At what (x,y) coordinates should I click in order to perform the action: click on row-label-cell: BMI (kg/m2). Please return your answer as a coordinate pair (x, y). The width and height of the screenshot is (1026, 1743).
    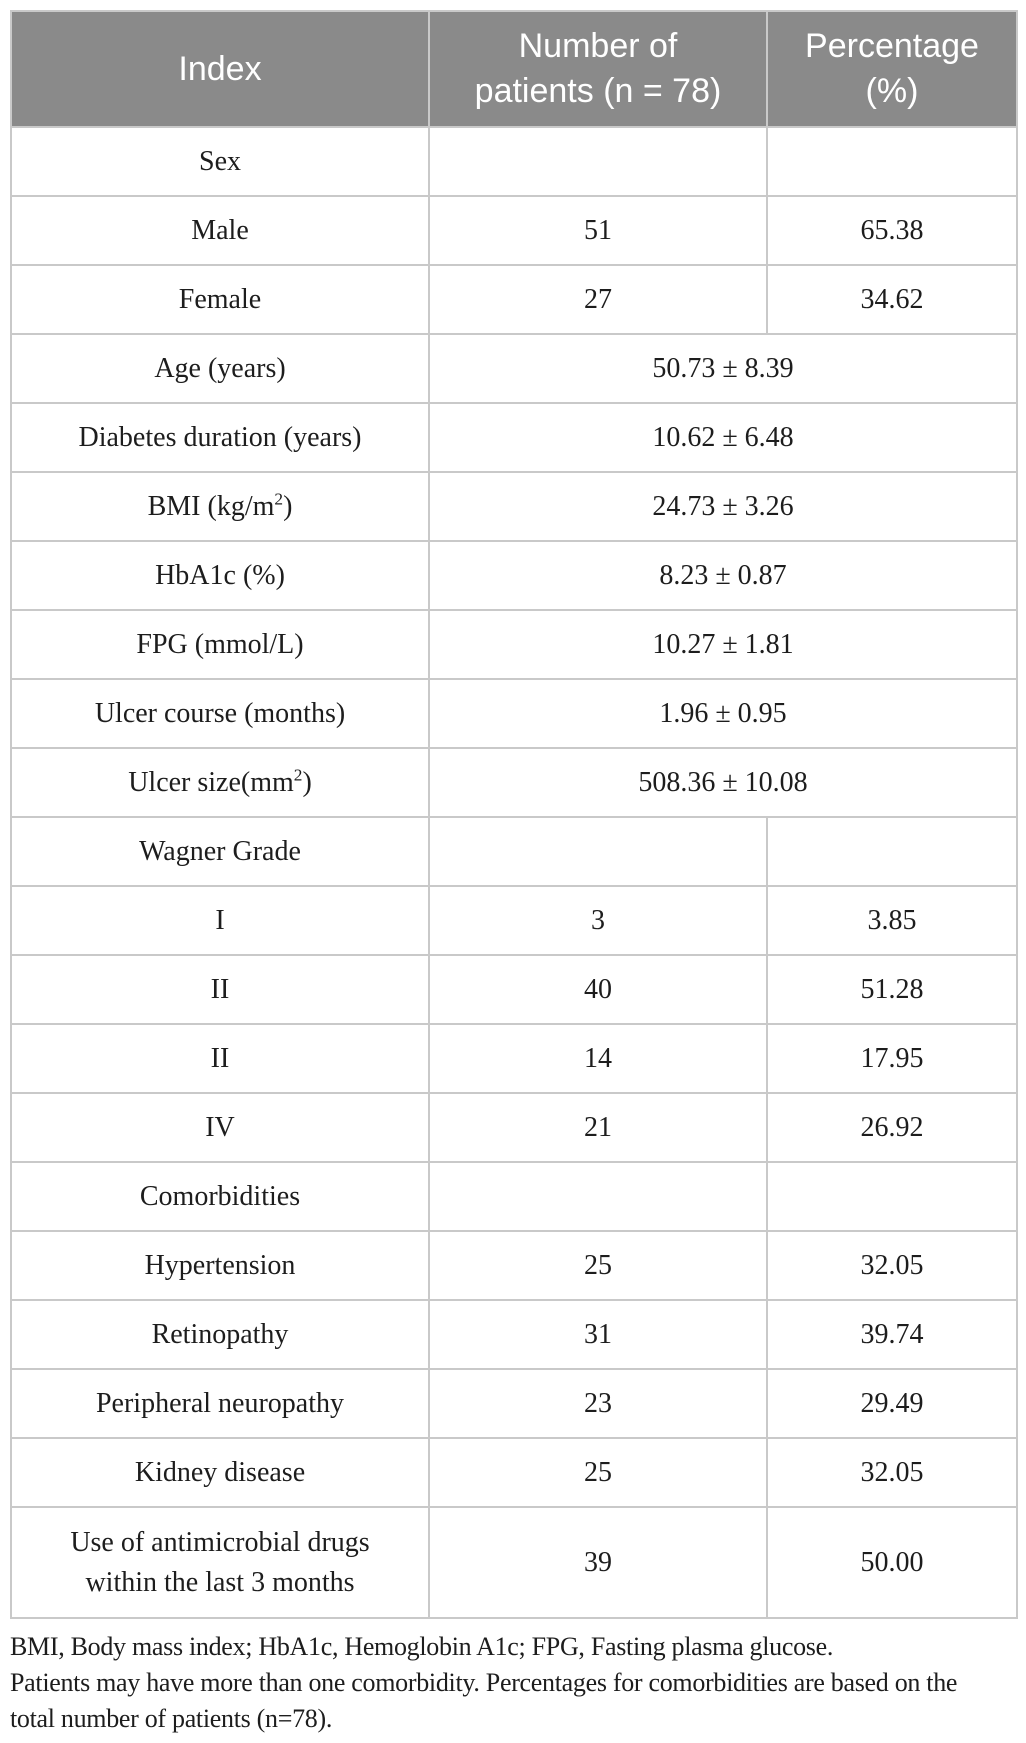
    Looking at the image, I should click on (220, 506).